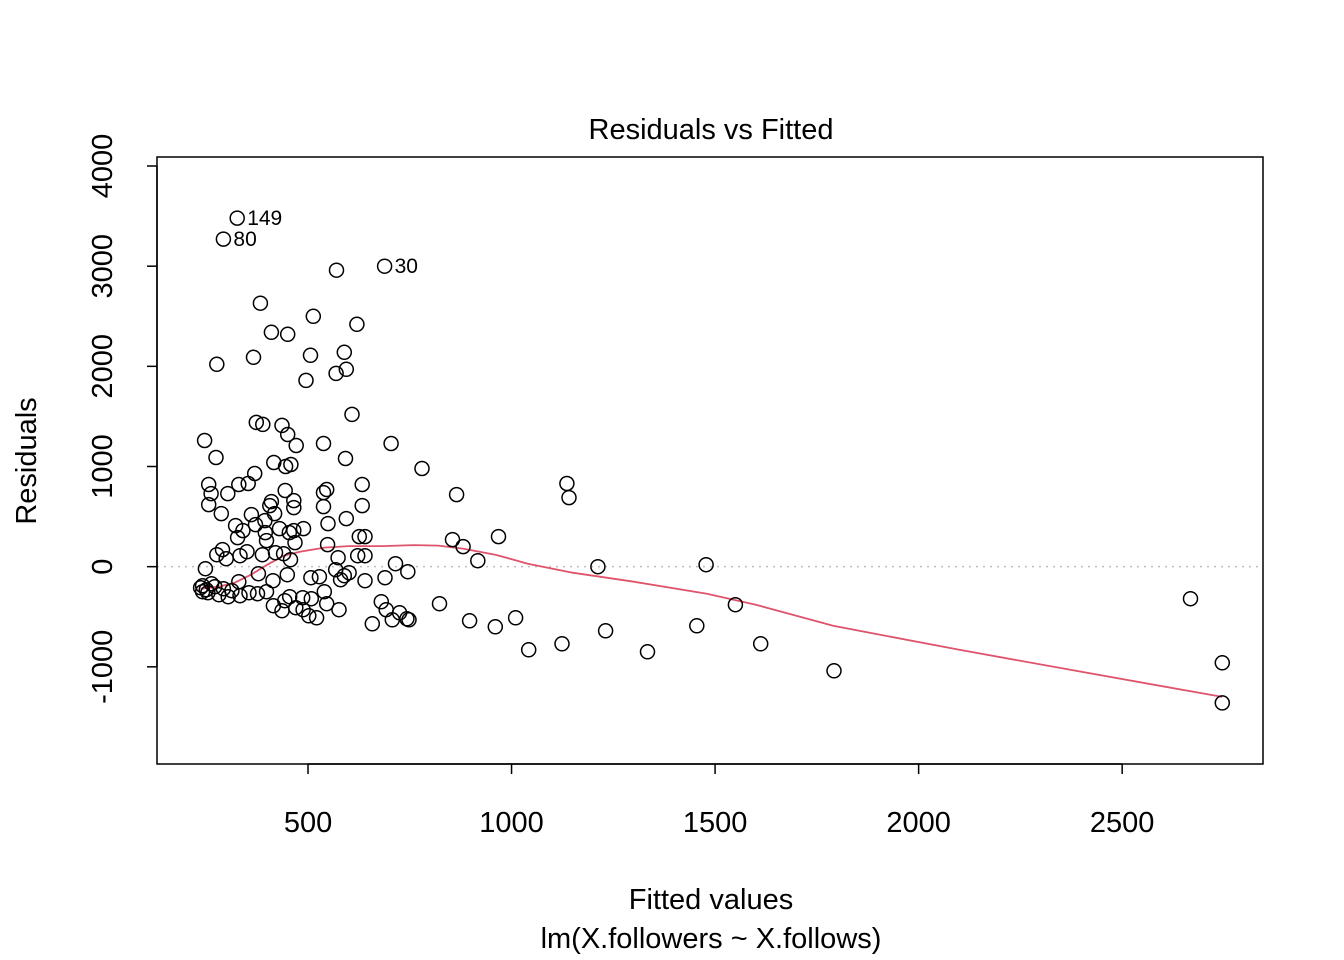 The width and height of the screenshot is (1344, 960). What do you see at coordinates (264, 218) in the screenshot?
I see `point-label: 149` at bounding box center [264, 218].